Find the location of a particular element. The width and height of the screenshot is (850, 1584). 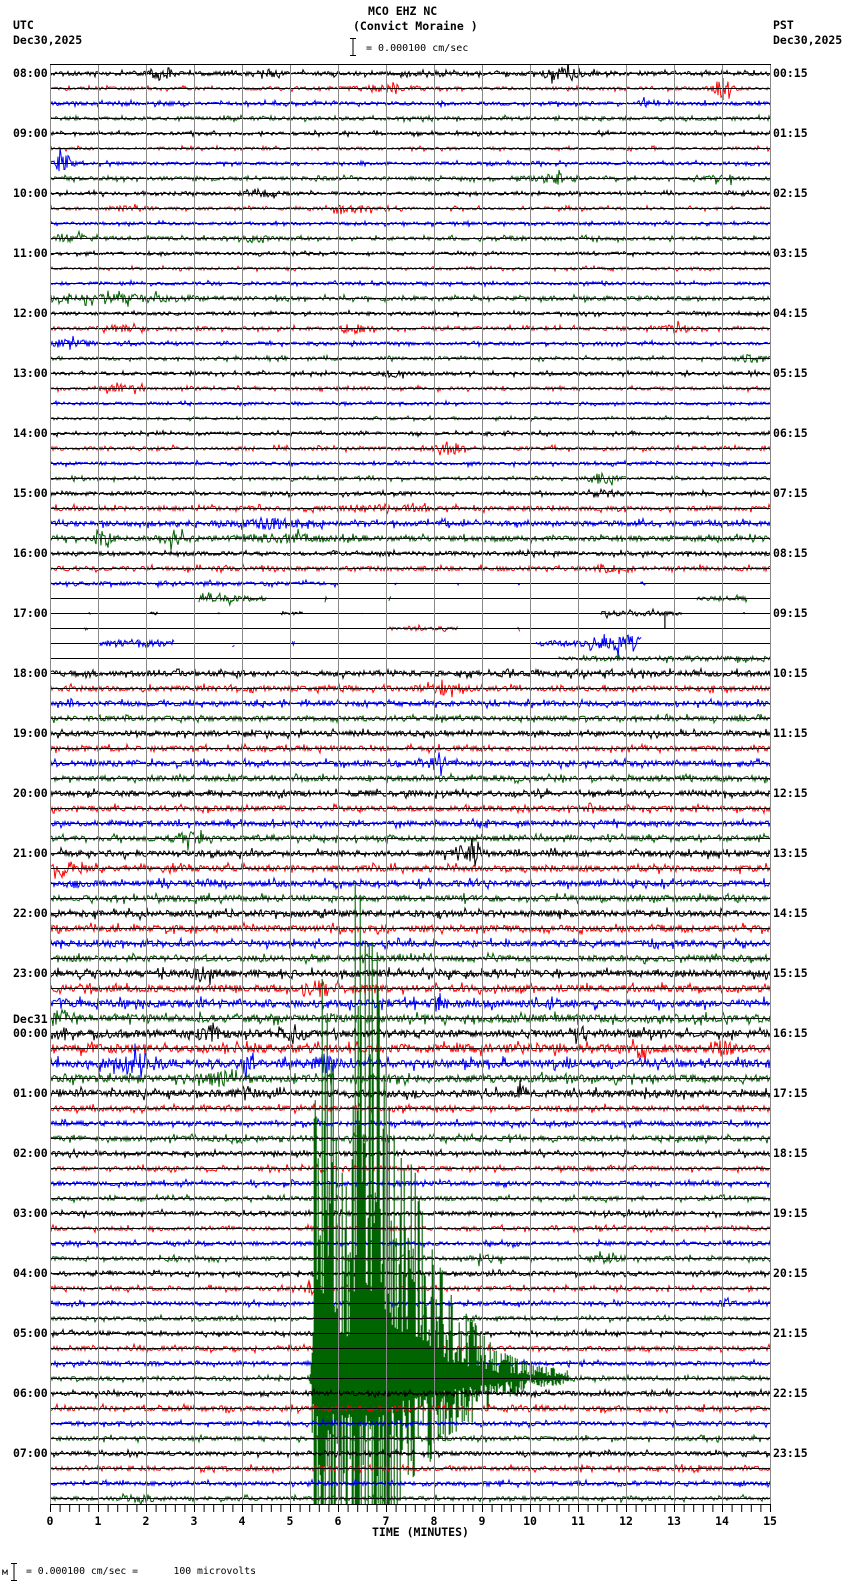

hour-label-left: 03:00 is located at coordinates (30, 1213).